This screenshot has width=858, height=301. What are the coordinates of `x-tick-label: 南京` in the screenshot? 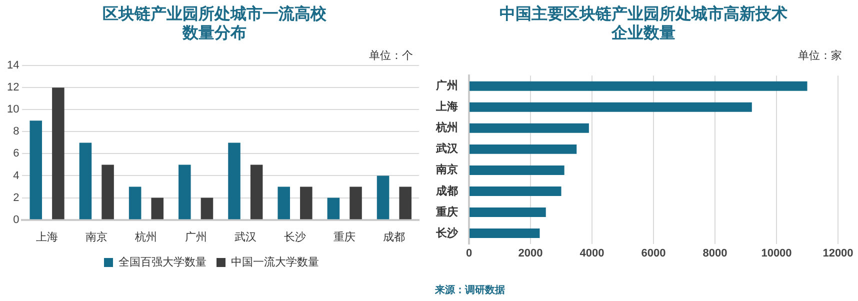 It's located at (97, 237).